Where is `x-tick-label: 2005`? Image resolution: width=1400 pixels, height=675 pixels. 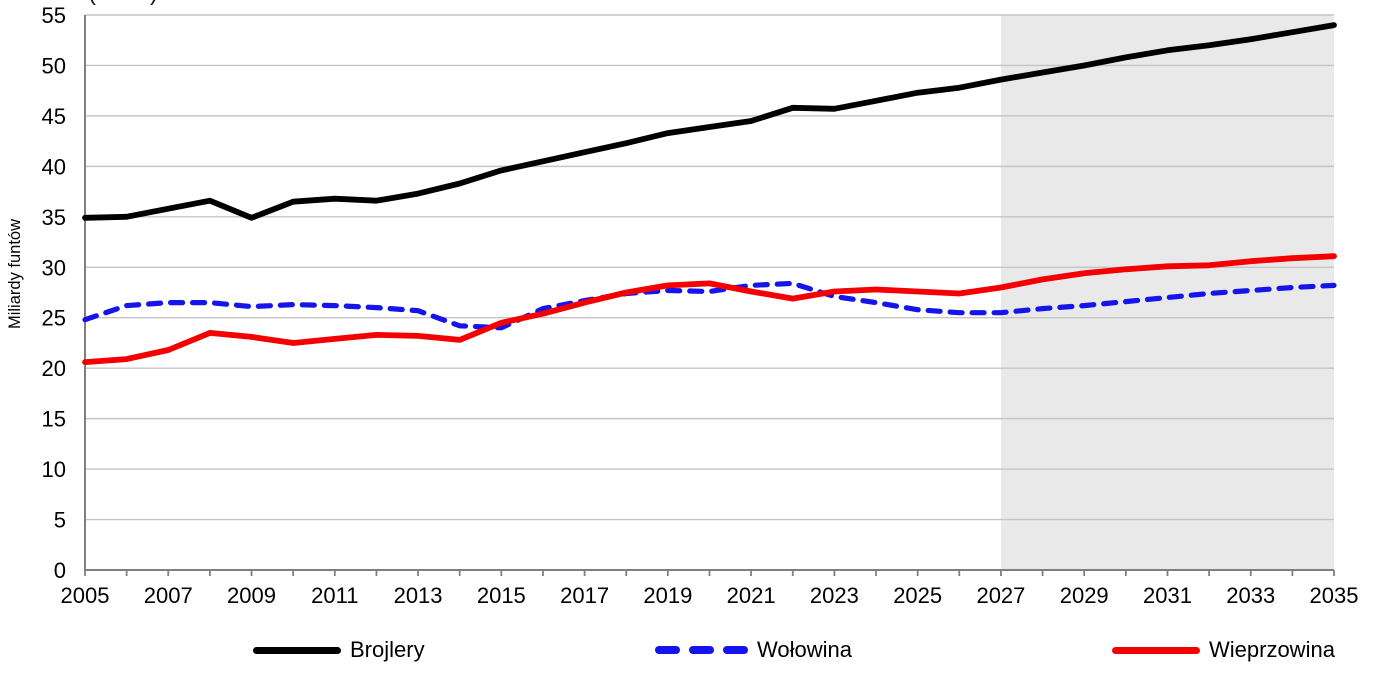
x-tick-label: 2005 is located at coordinates (85, 595).